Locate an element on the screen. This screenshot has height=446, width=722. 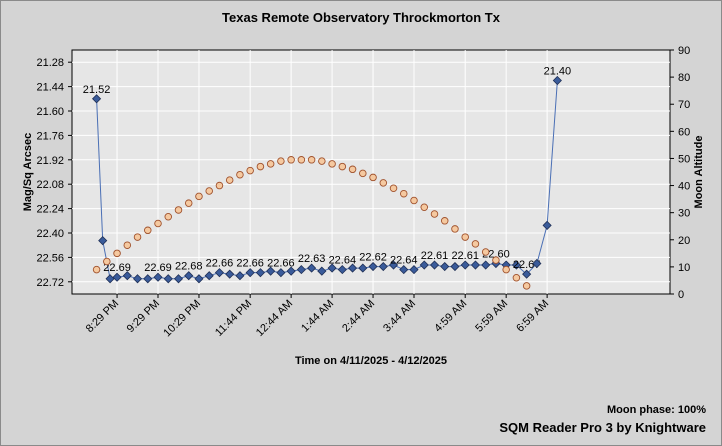
x-axis-title: Time on 4/11/2025 - 4/12/2025 is located at coordinates (371, 361).